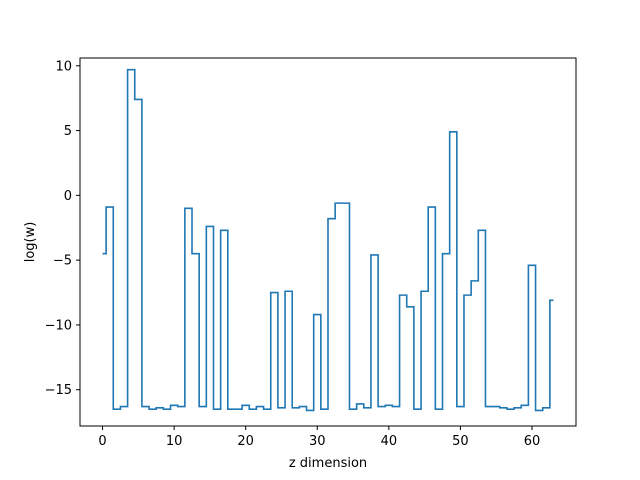 The image size is (640, 480). Describe the element at coordinates (328, 463) in the screenshot. I see `x-axis-label: z dimension` at that location.